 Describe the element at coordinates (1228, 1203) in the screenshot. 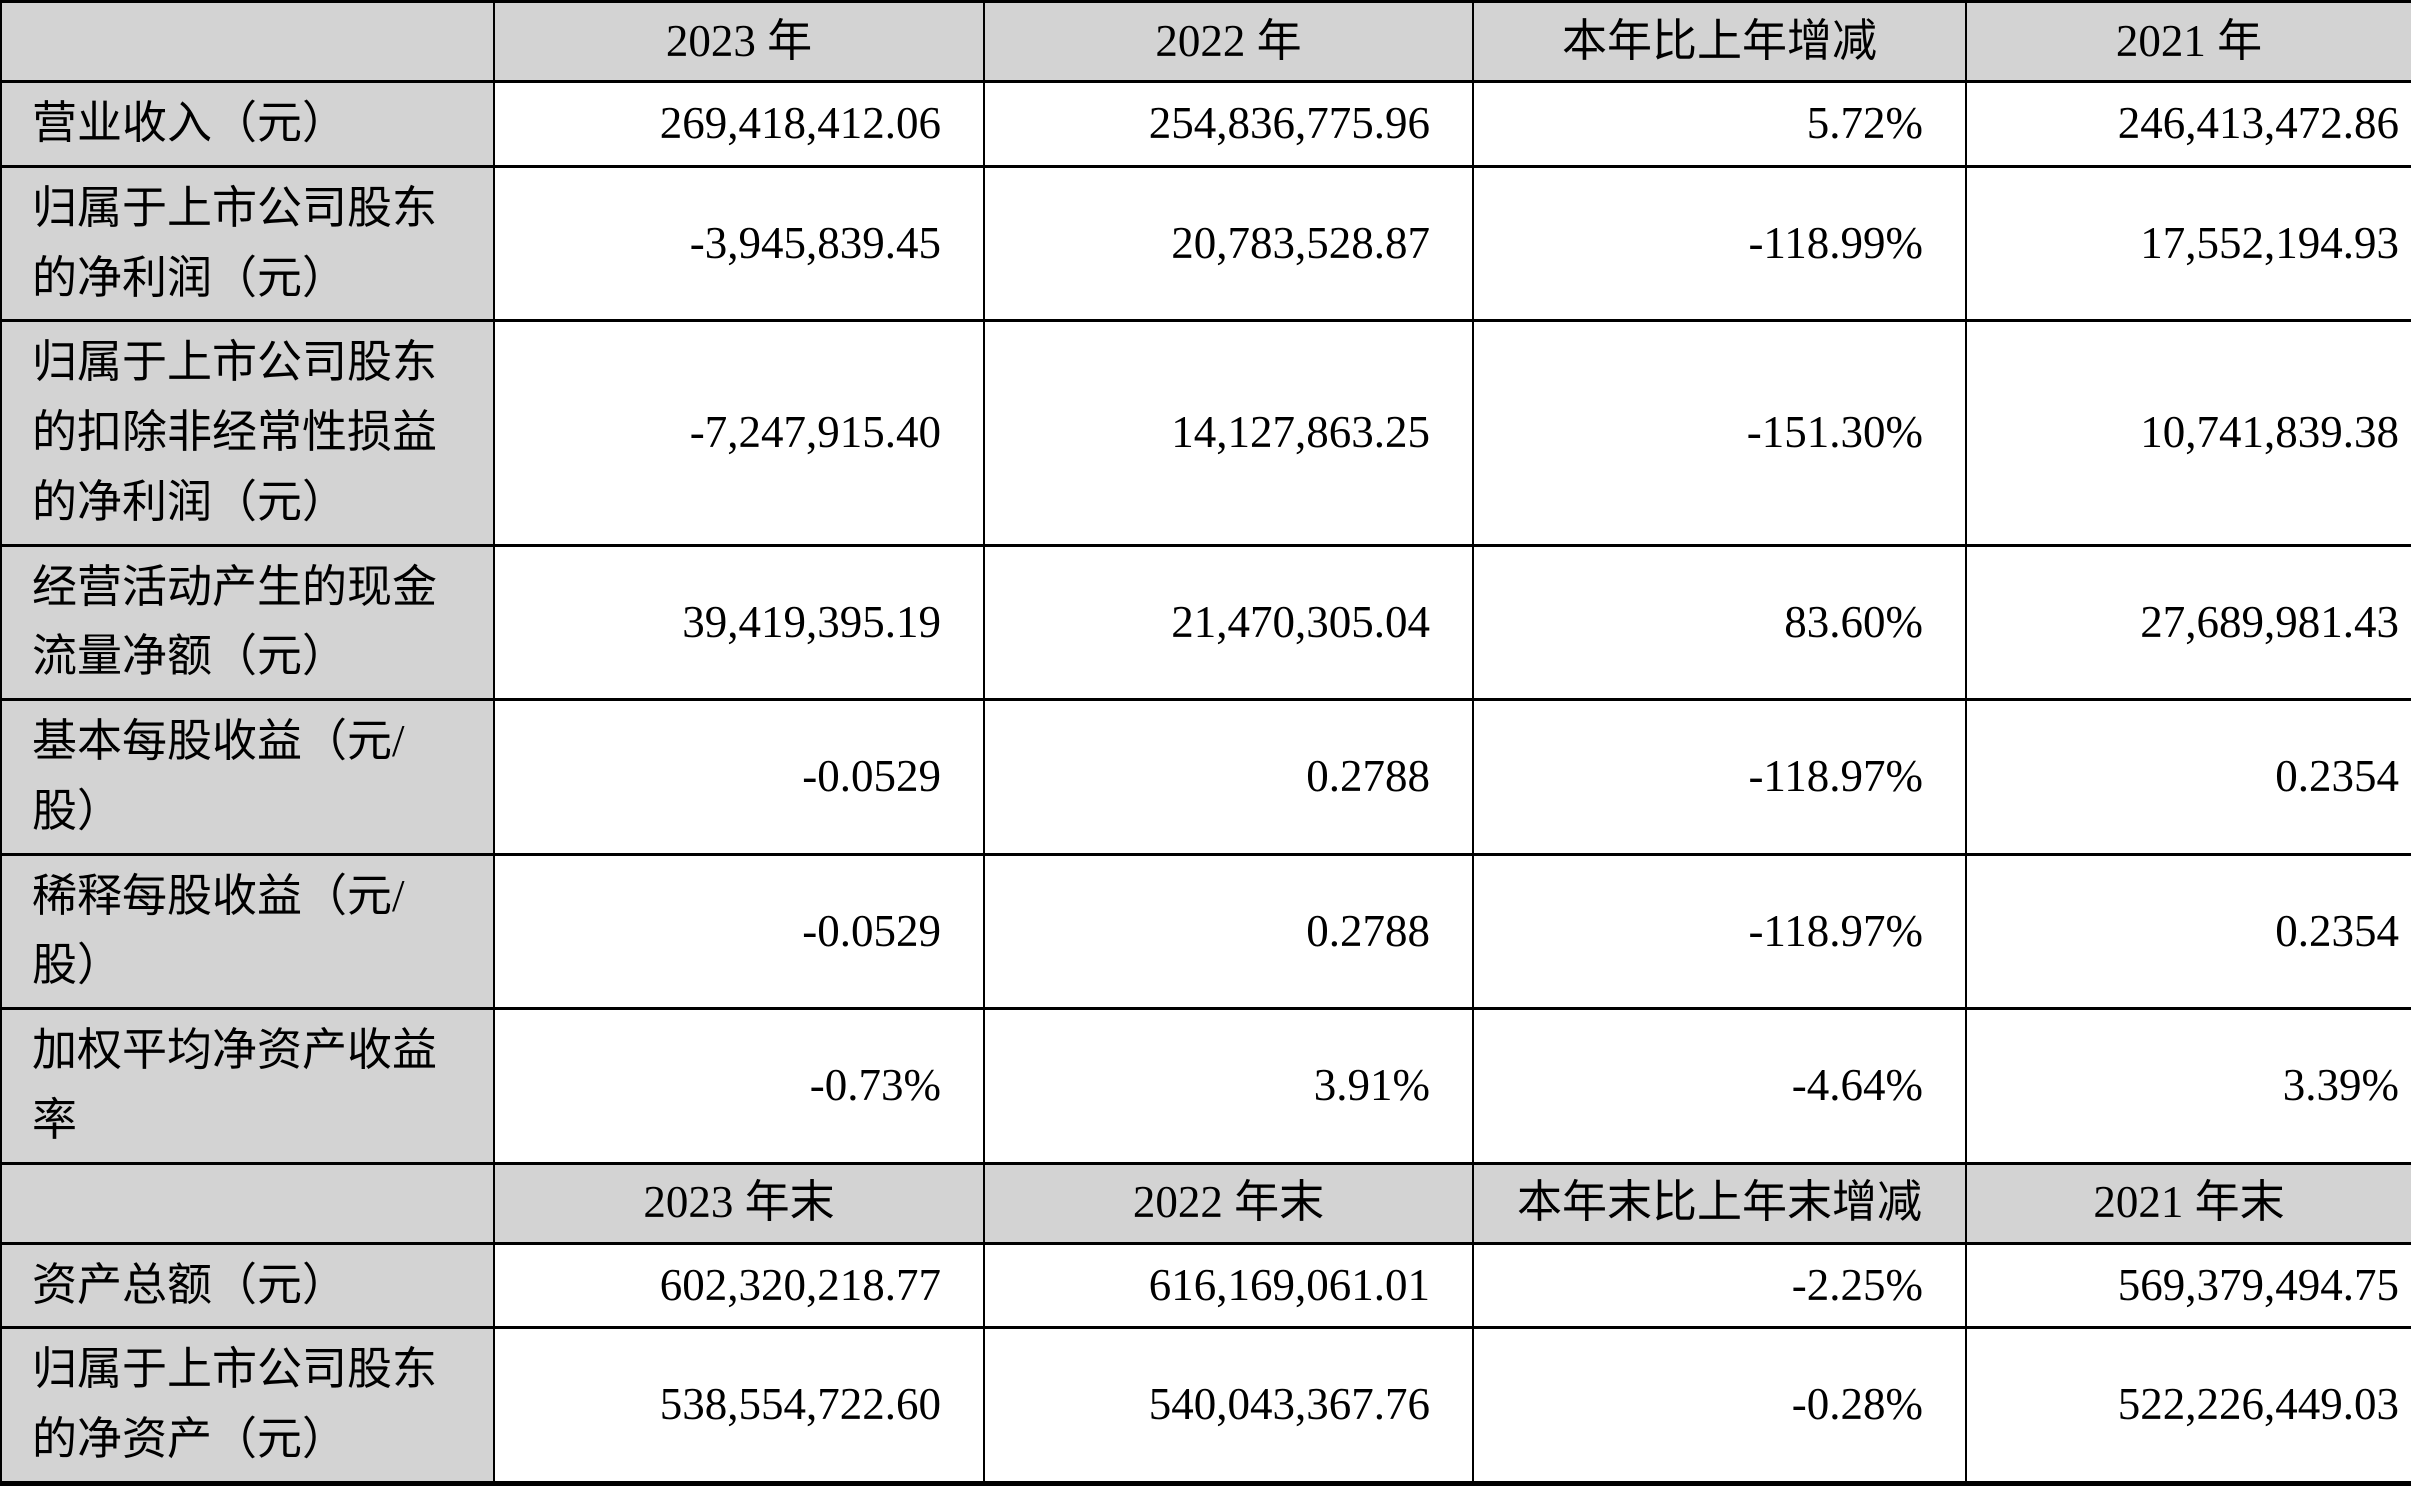

I see `column-header-2022-end: 2022 年末` at that location.